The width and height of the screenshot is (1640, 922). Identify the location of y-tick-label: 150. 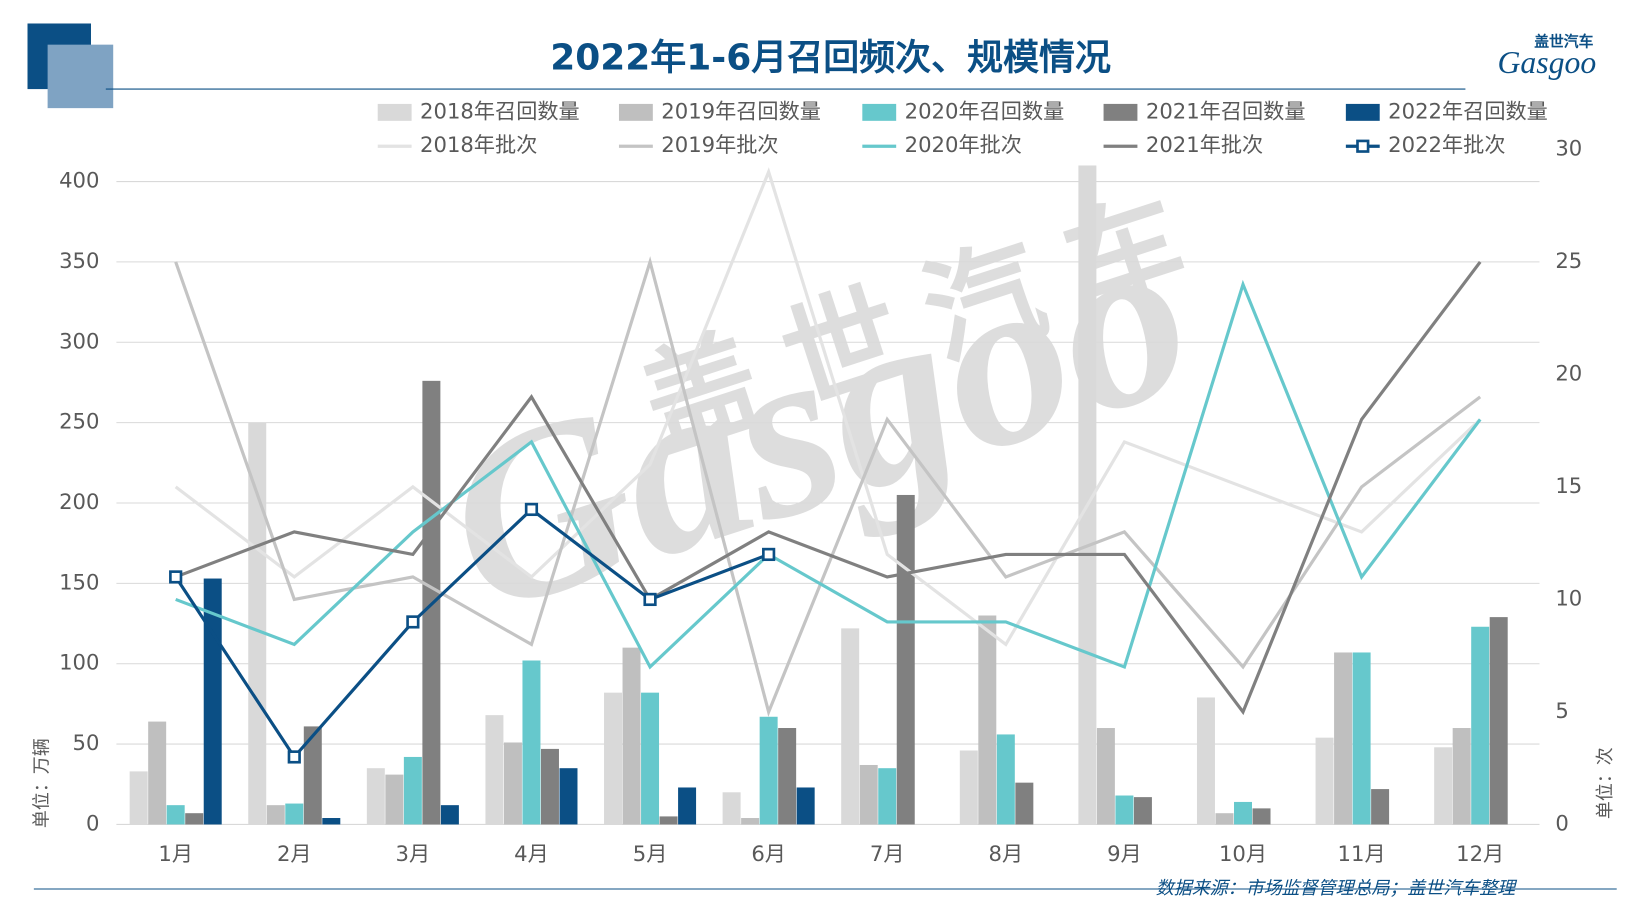
(79, 581).